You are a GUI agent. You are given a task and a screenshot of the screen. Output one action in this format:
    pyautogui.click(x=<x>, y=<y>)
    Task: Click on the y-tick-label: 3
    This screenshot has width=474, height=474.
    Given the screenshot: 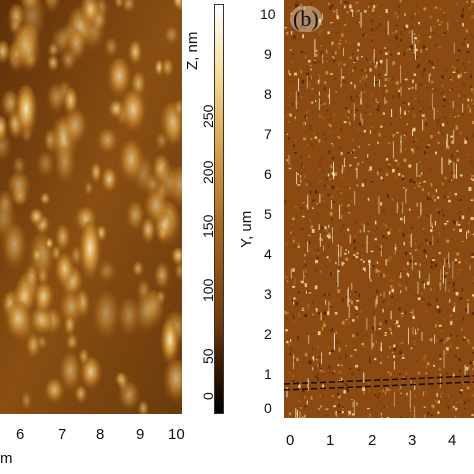 What is the action you would take?
    pyautogui.click(x=268, y=294)
    